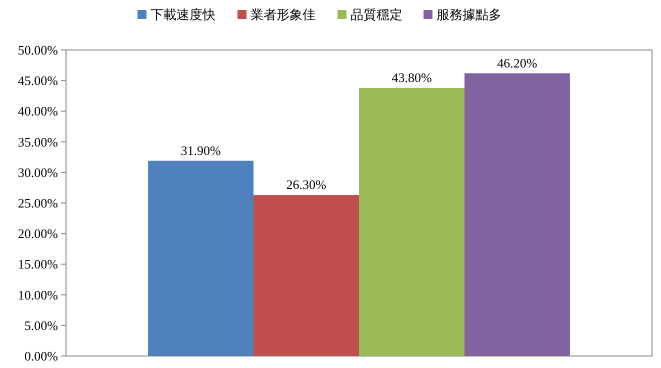 This screenshot has width=661, height=368. Describe the element at coordinates (376, 14) in the screenshot. I see `legend-label: 品質穩定` at that location.